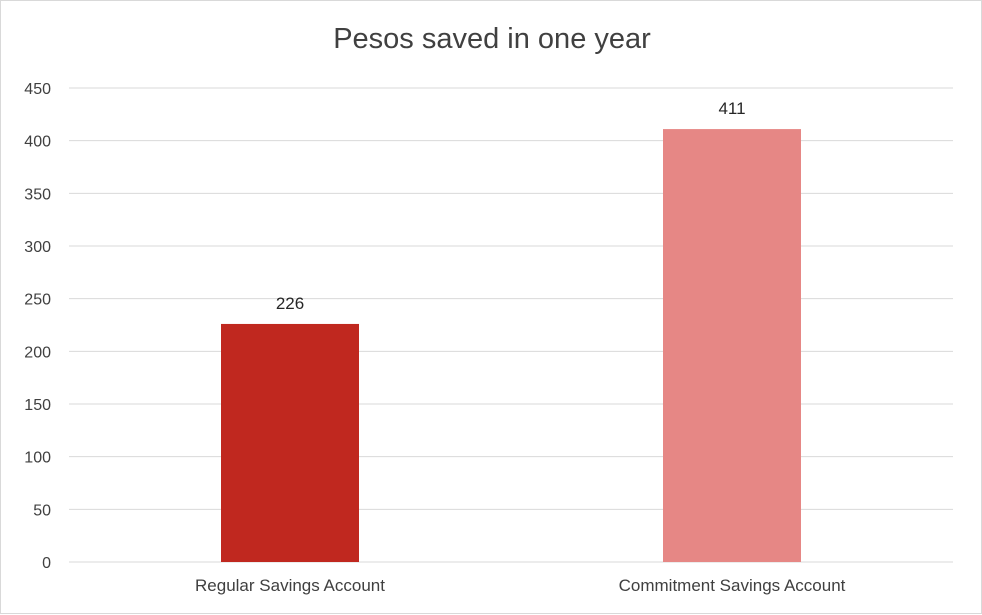 This screenshot has height=615, width=982. Describe the element at coordinates (37, 89) in the screenshot. I see `y-tick-label: 450` at that location.